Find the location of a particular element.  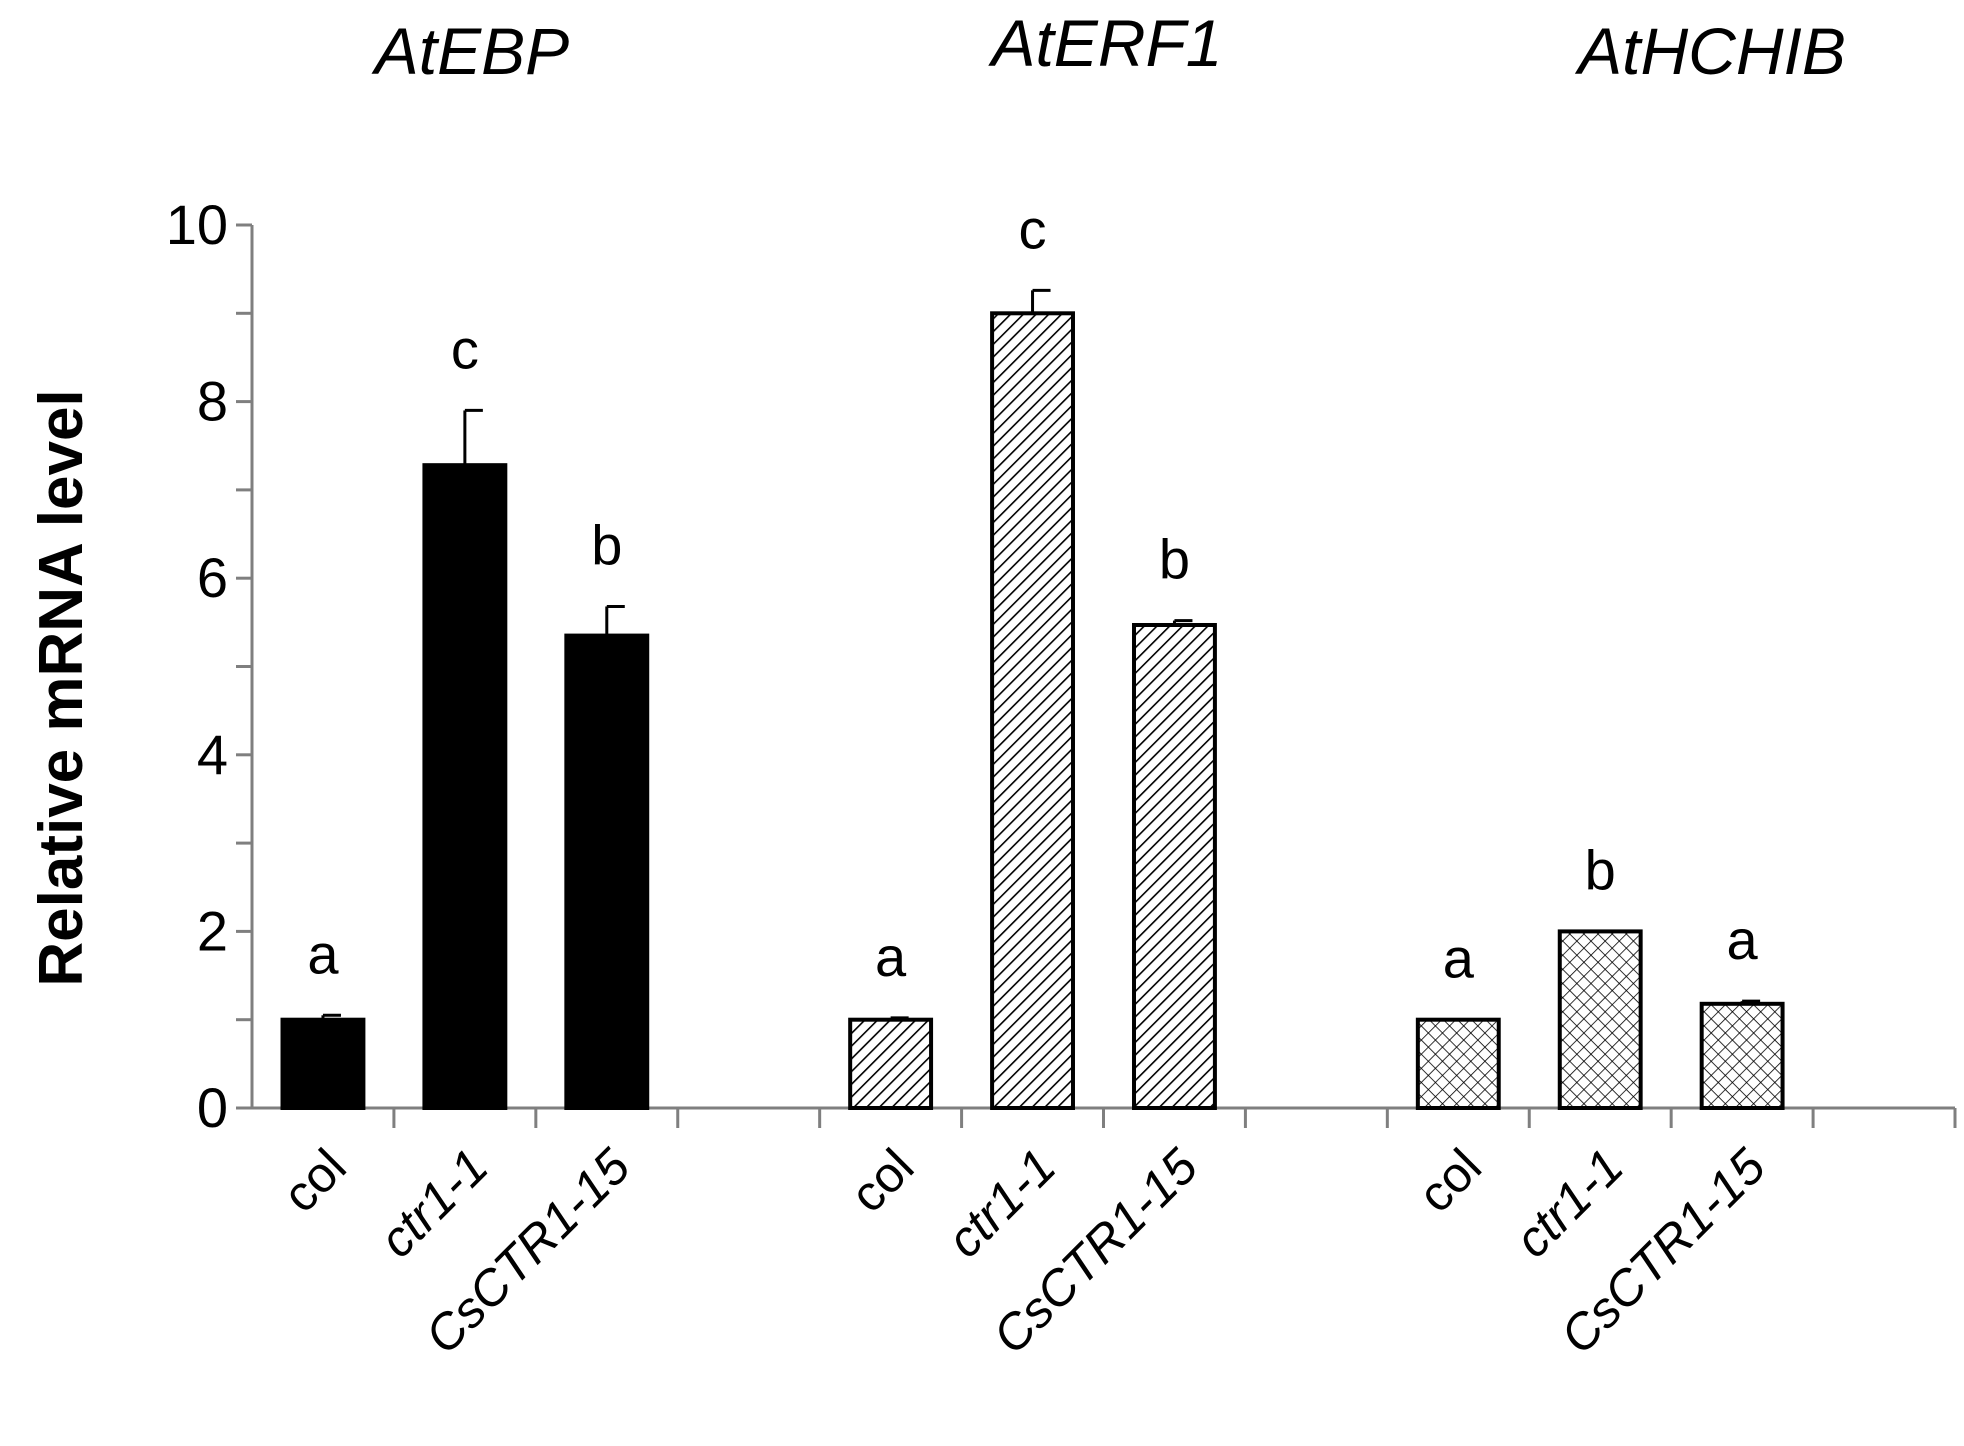

gene-title-athchib: AtHCHIB is located at coordinates (1710, 51).